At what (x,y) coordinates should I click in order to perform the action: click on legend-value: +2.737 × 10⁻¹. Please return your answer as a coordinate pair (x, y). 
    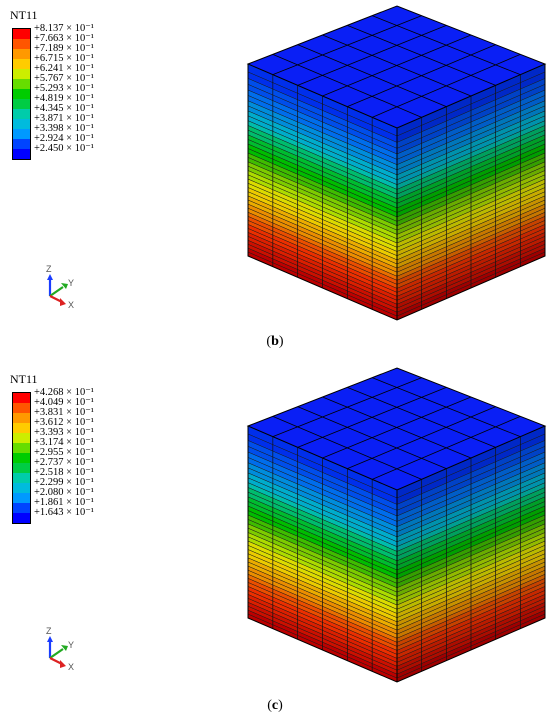
    Looking at the image, I should click on (64, 462).